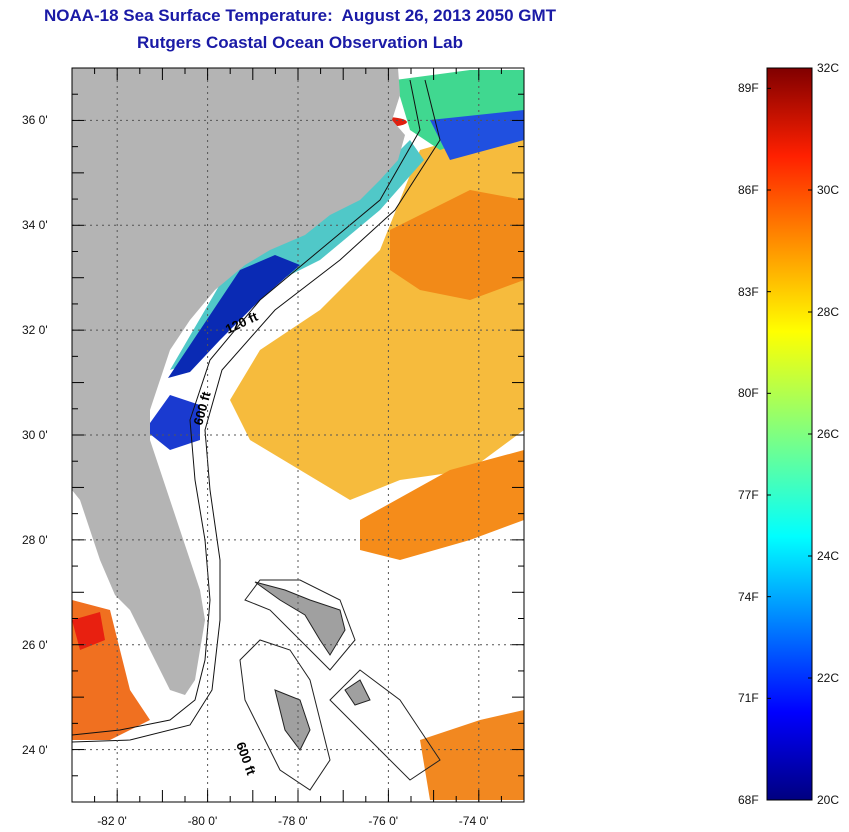 Image resolution: width=849 pixels, height=832 pixels. Describe the element at coordinates (293, 821) in the screenshot. I see `lon-label: -78 0'` at that location.